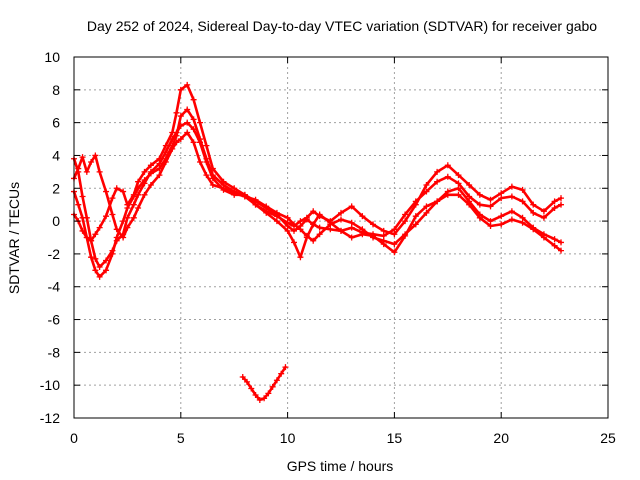  I want to click on y-tick-label: -12, so click(50, 418).